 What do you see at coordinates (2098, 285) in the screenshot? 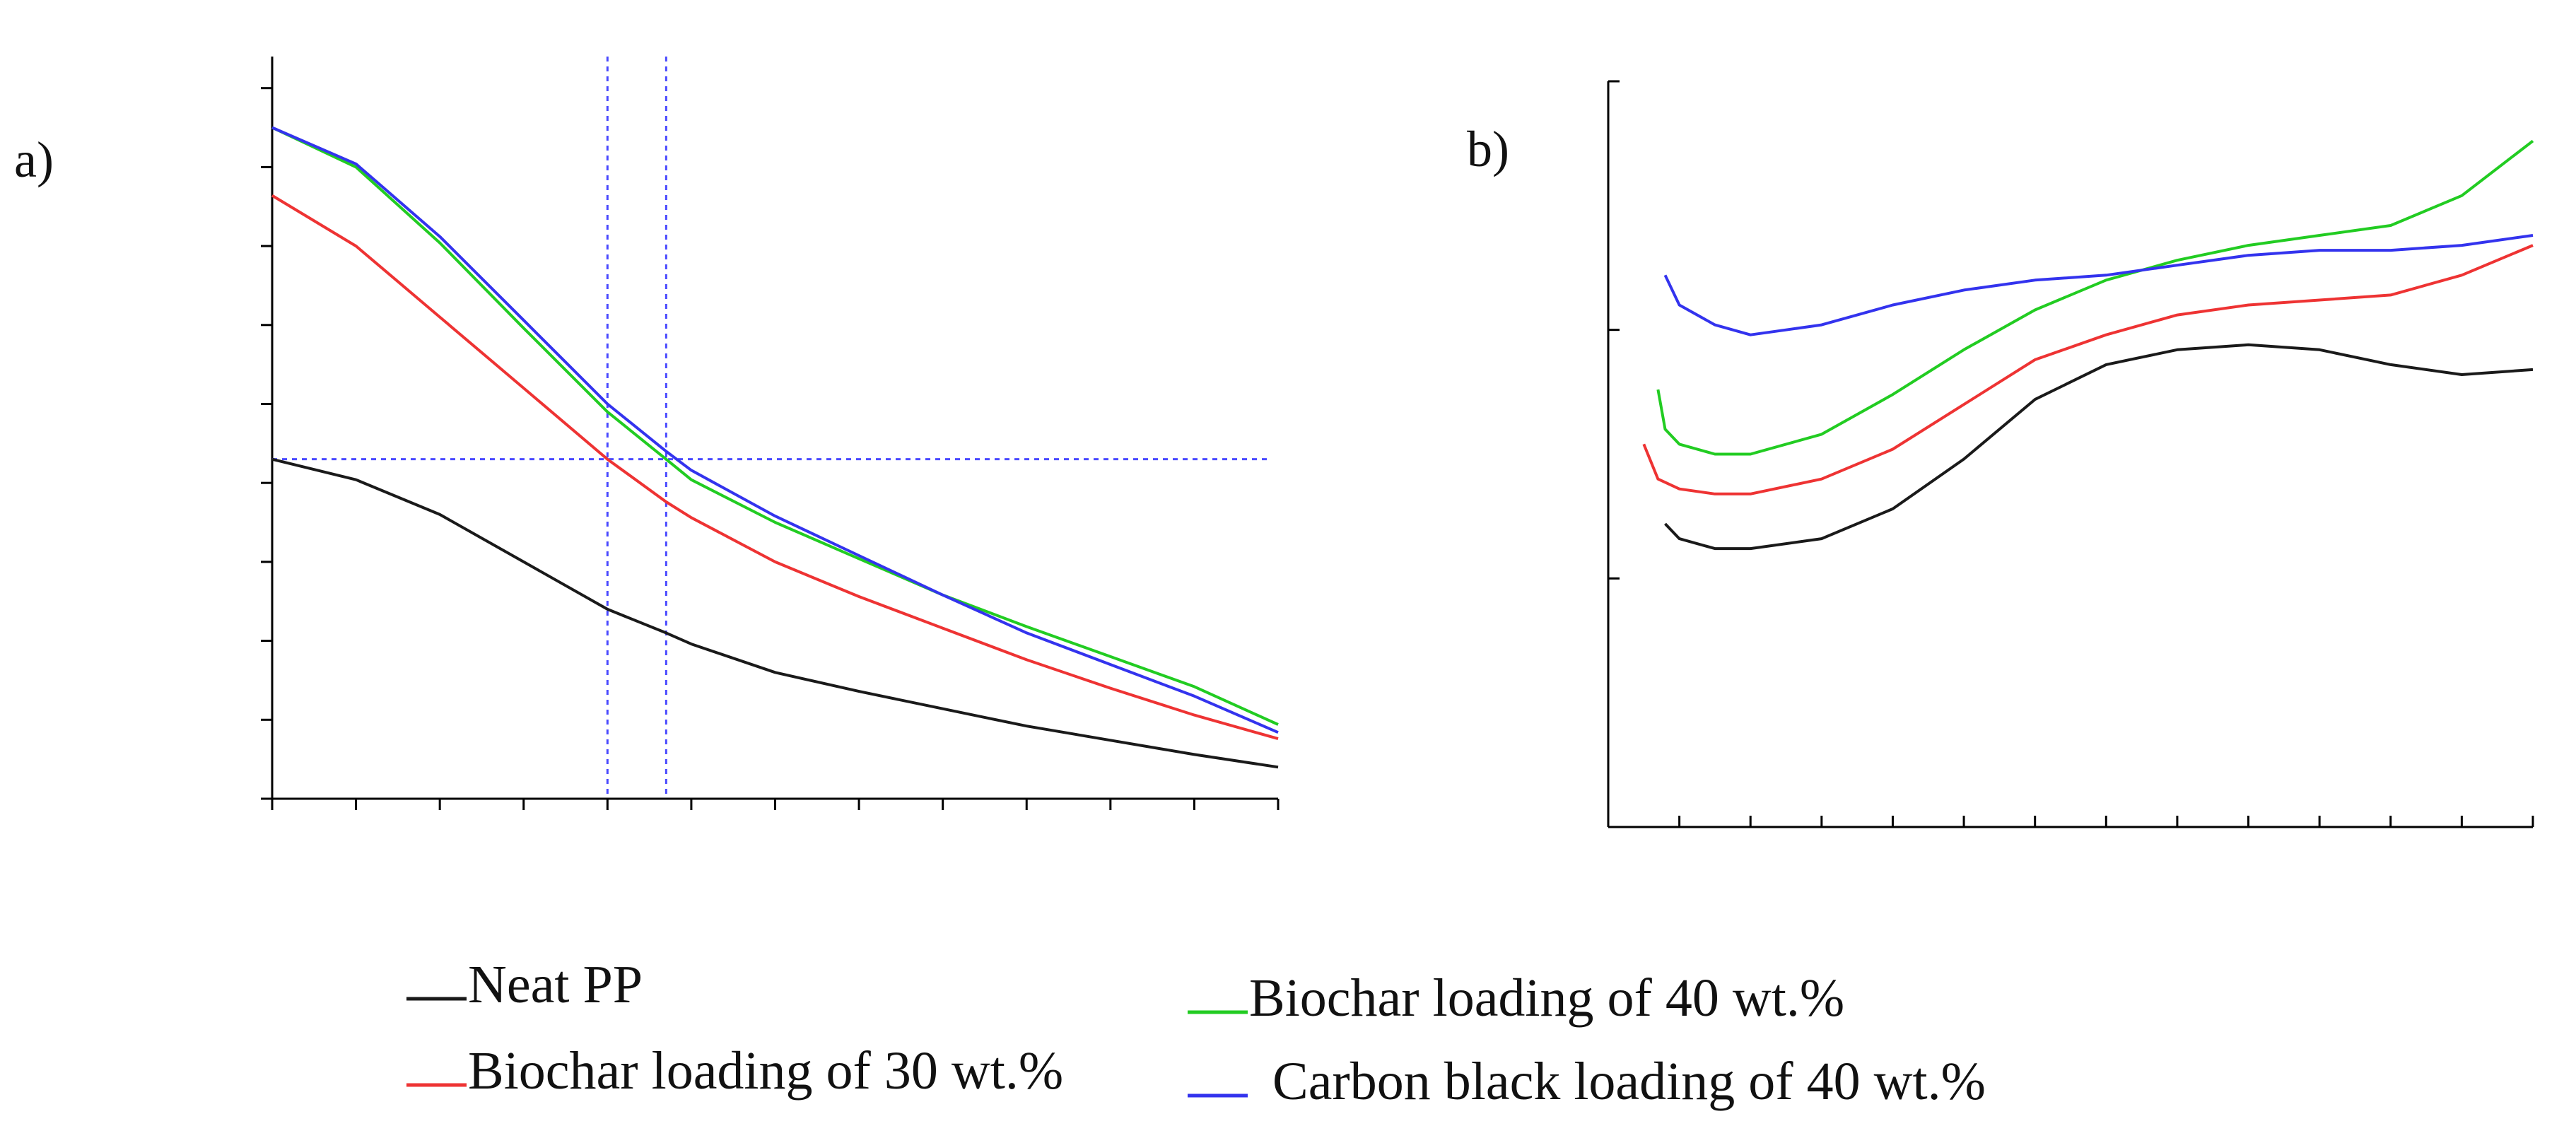
I see `series-line-carbon-black-loading-of-40-wt` at bounding box center [2098, 285].